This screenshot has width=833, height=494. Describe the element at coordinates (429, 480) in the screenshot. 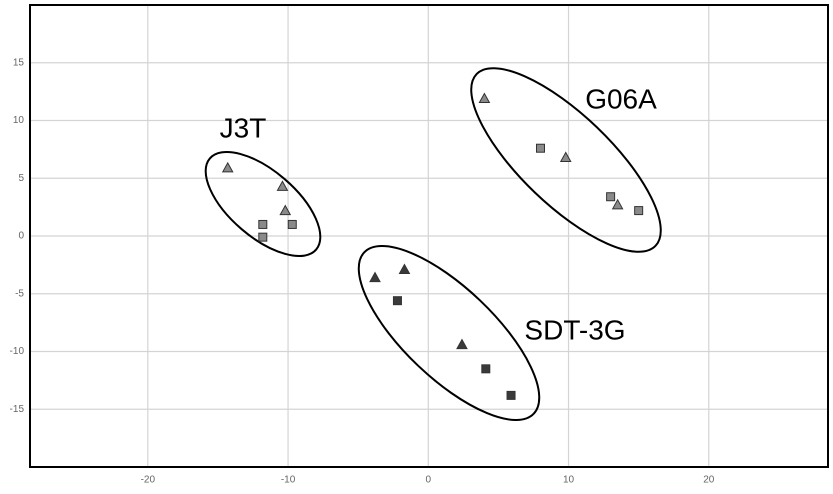

I see `x-tick-label: 0` at that location.